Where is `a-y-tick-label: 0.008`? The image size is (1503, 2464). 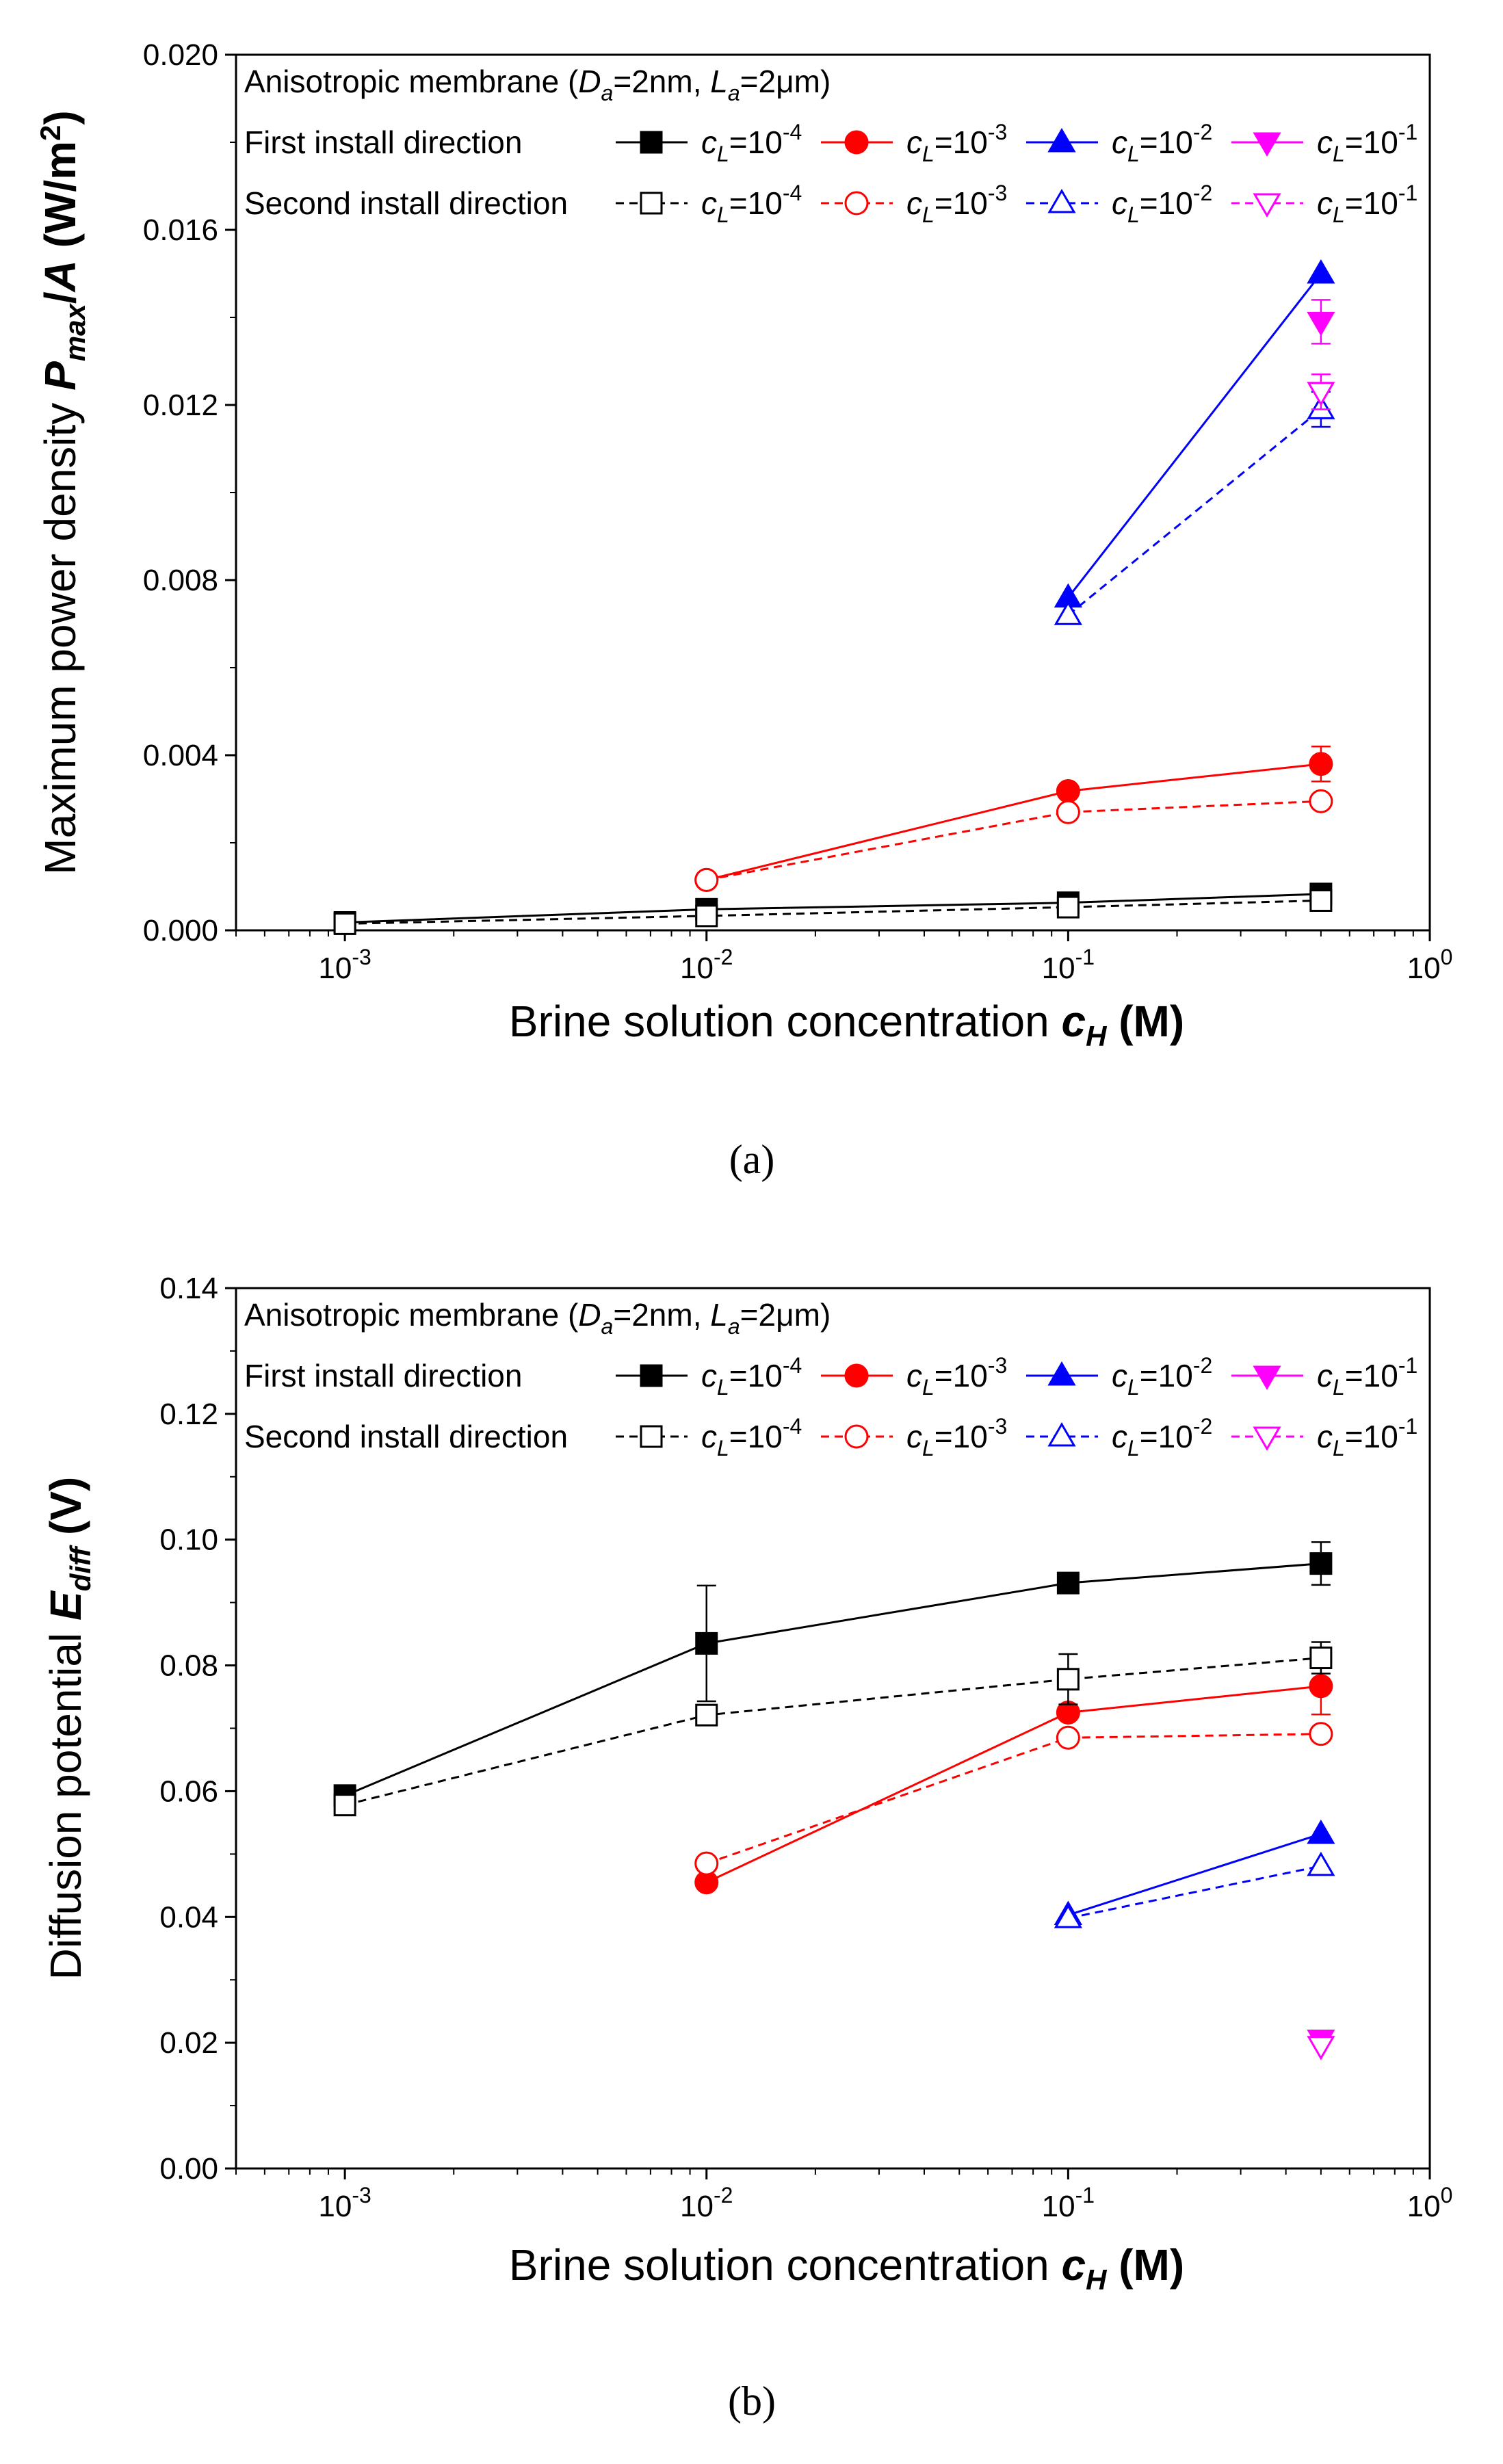 a-y-tick-label: 0.008 is located at coordinates (180, 580).